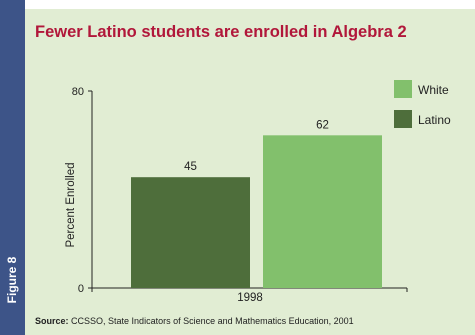 This screenshot has width=475, height=335. What do you see at coordinates (403, 89) in the screenshot?
I see `legend-swatch-white` at bounding box center [403, 89].